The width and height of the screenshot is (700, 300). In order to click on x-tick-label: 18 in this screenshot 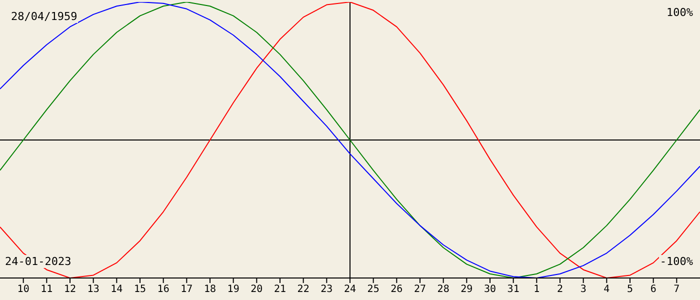, I will do `click(210, 290)`.